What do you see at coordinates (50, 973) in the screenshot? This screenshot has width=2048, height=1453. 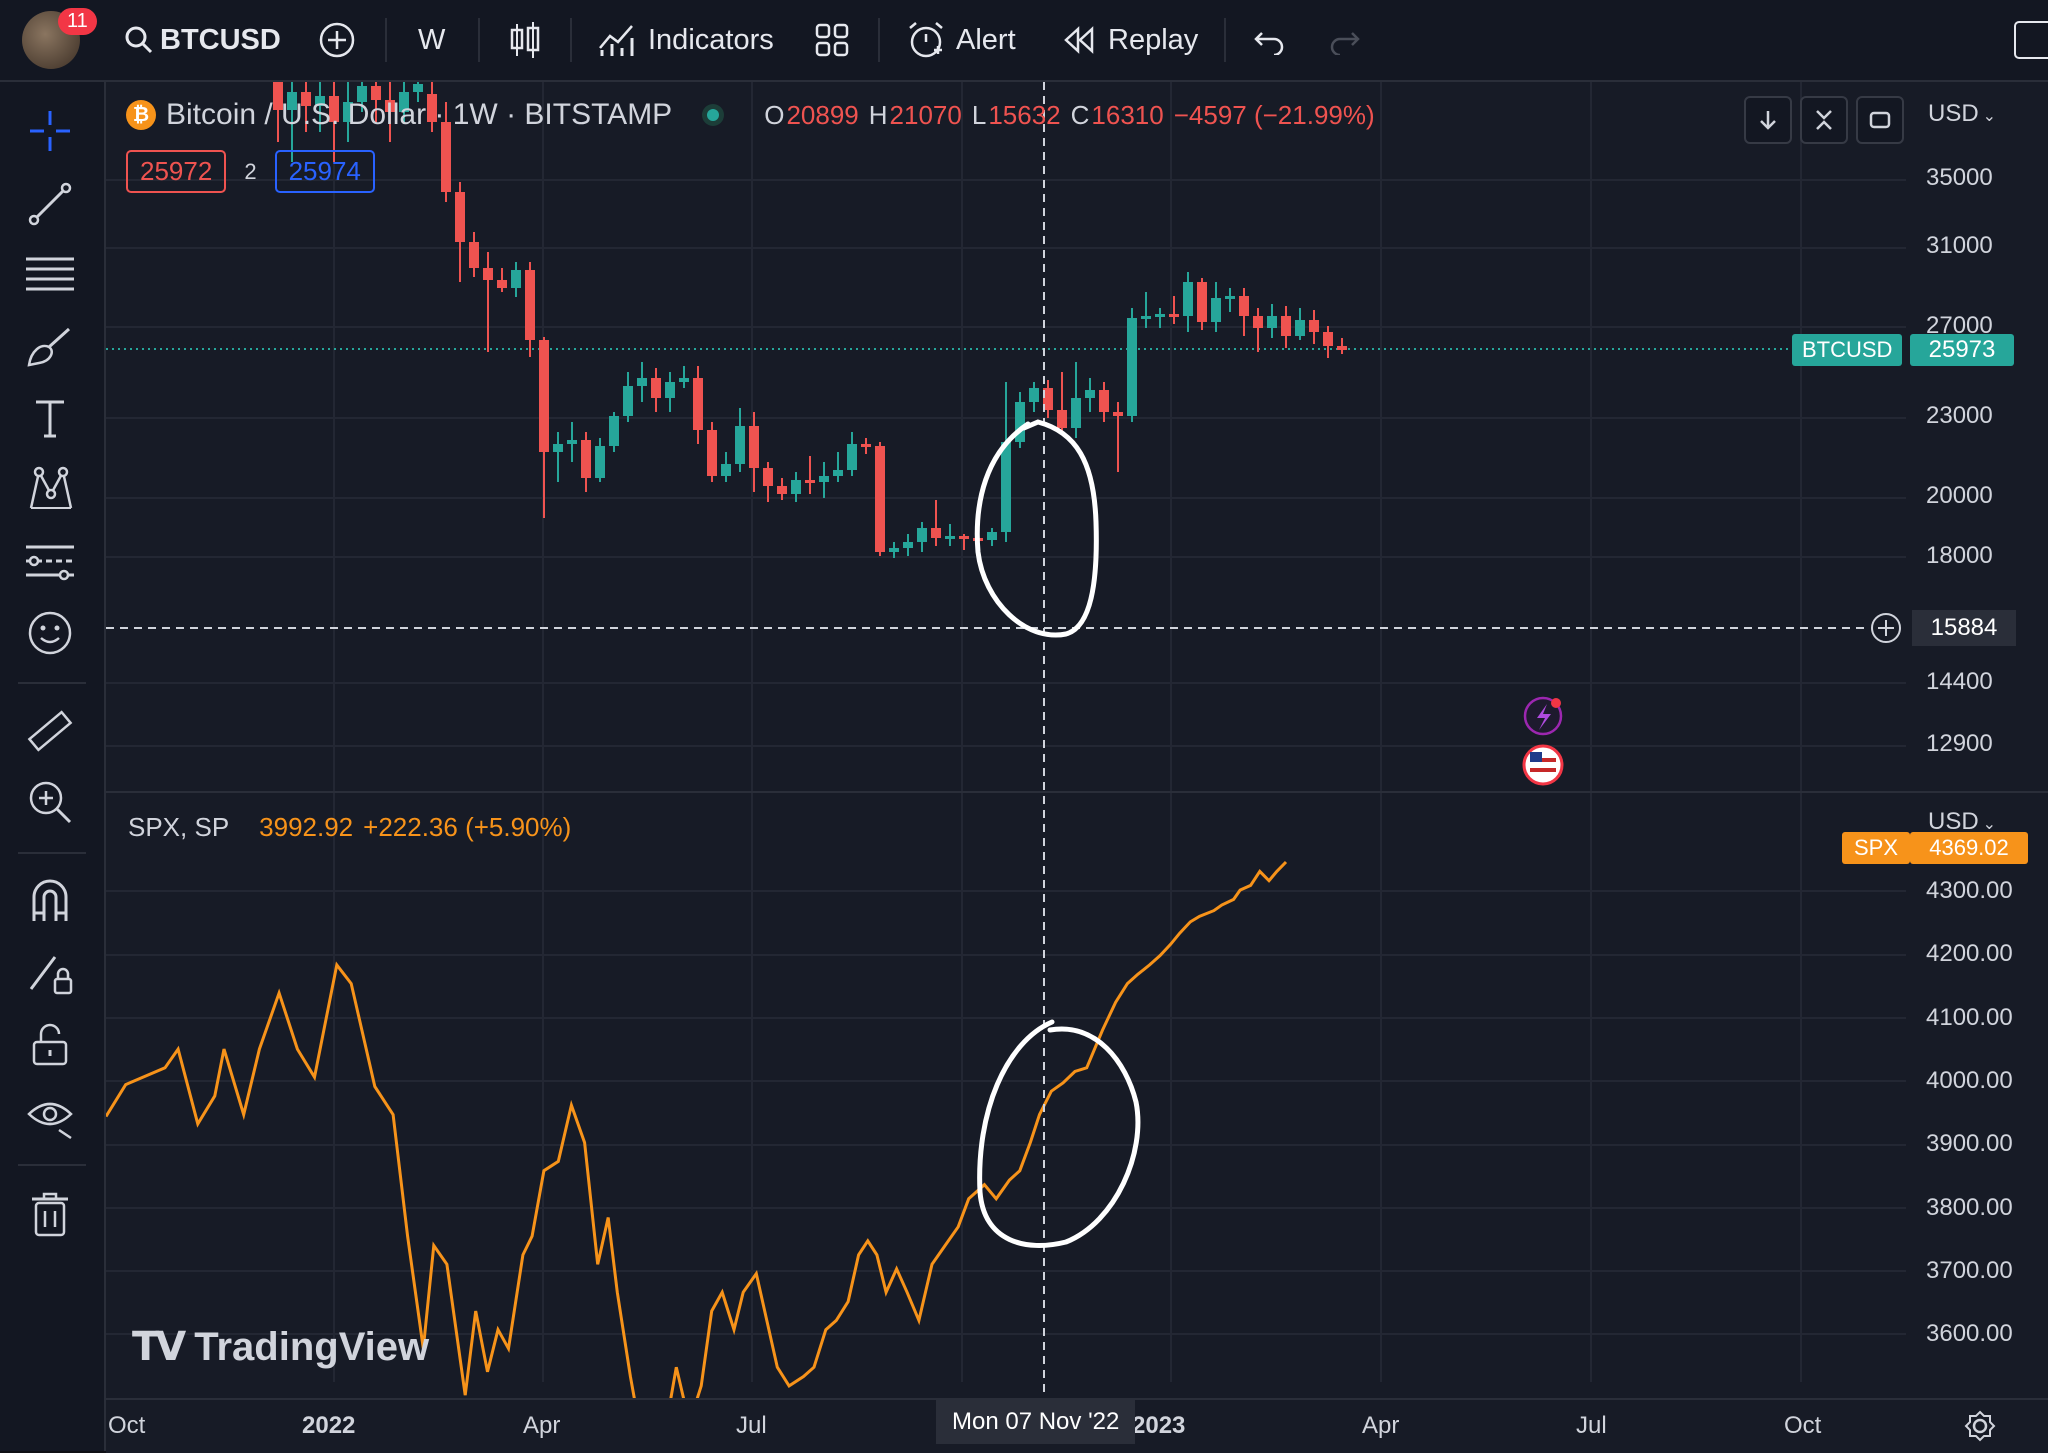 I see `lock-drawings-tool` at bounding box center [50, 973].